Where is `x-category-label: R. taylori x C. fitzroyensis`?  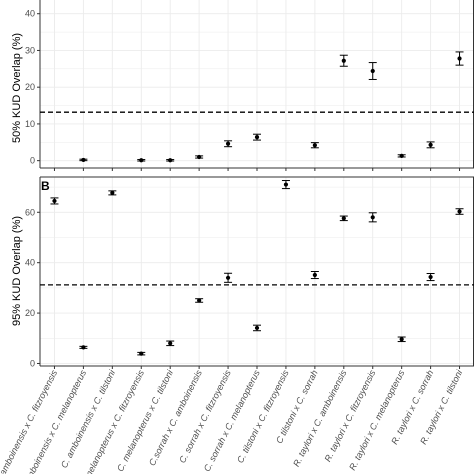 x-category-label: R. taylori x C. fitzroyensis is located at coordinates (350, 415).